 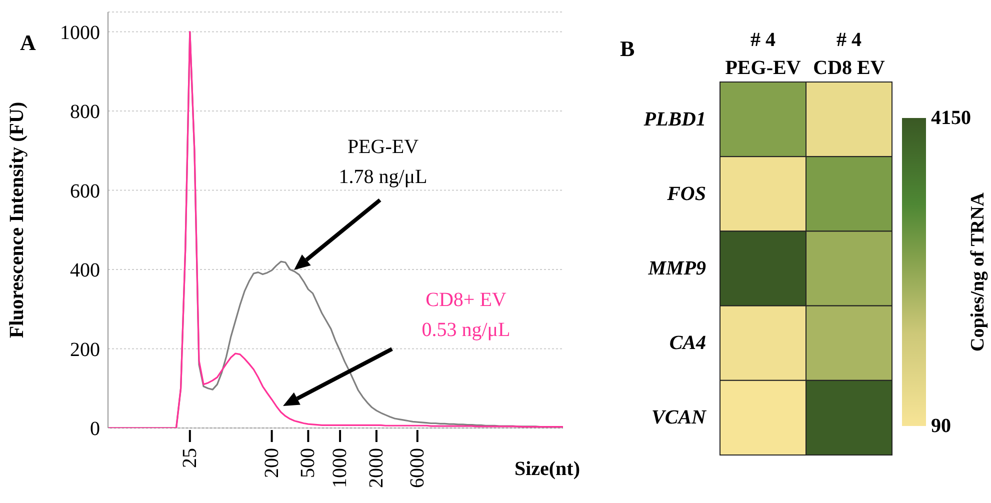 What do you see at coordinates (763, 54) in the screenshot?
I see `x-tick-label: # 4 PEG-EV` at bounding box center [763, 54].